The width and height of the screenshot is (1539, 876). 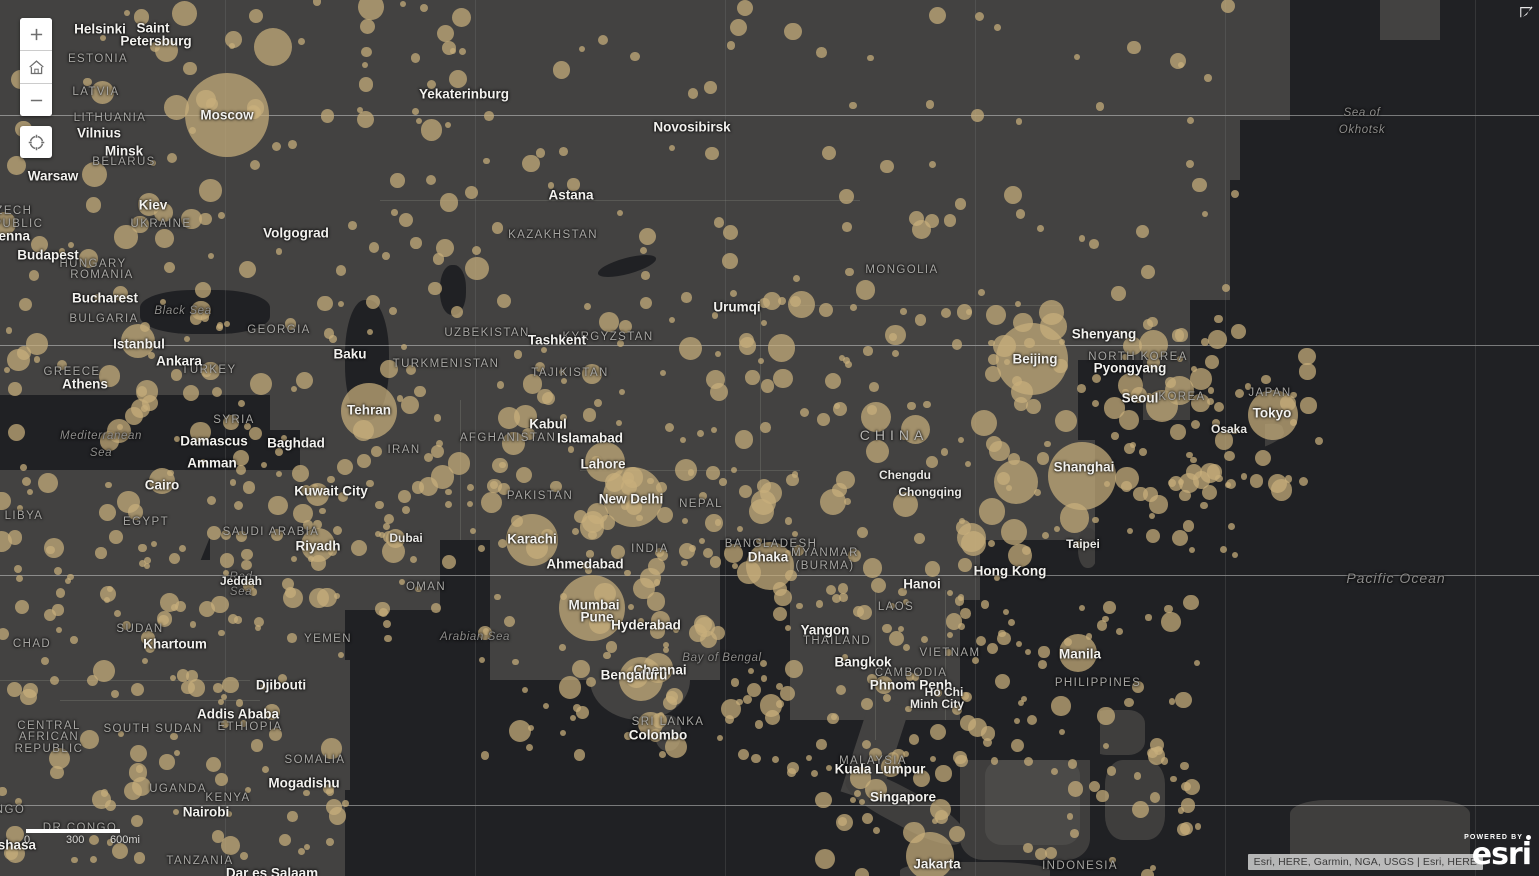 What do you see at coordinates (1273, 415) in the screenshot?
I see `population-bubble-tokyo` at bounding box center [1273, 415].